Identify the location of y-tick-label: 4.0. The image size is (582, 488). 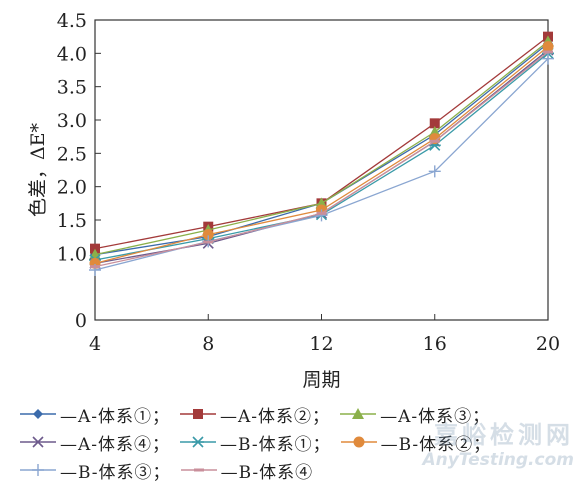
(72, 54).